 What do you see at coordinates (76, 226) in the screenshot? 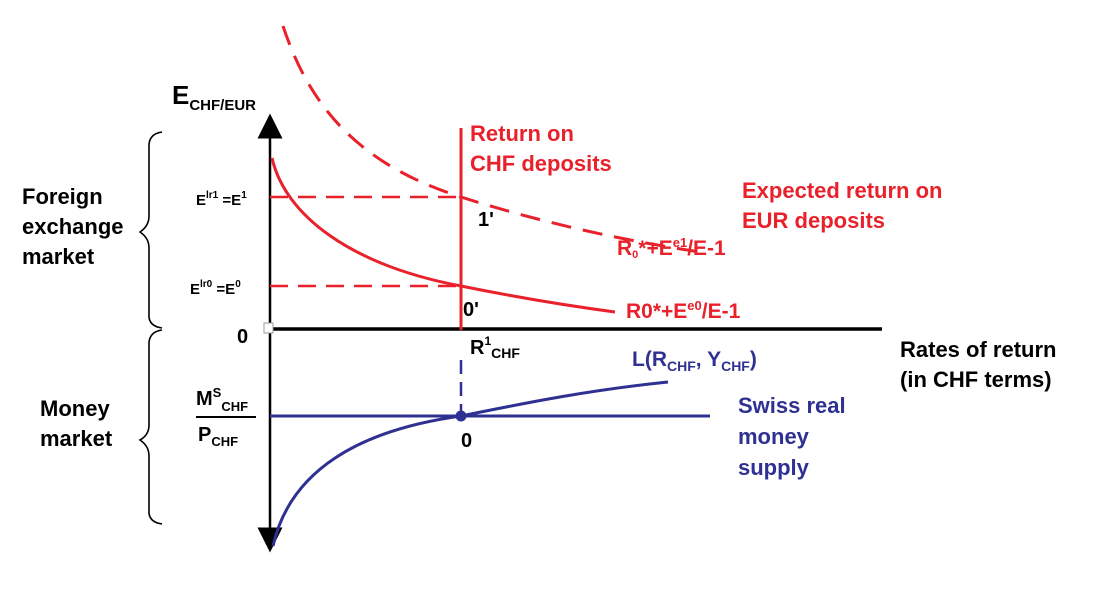
I see `fx-market-label: Foreign exchange market` at bounding box center [76, 226].